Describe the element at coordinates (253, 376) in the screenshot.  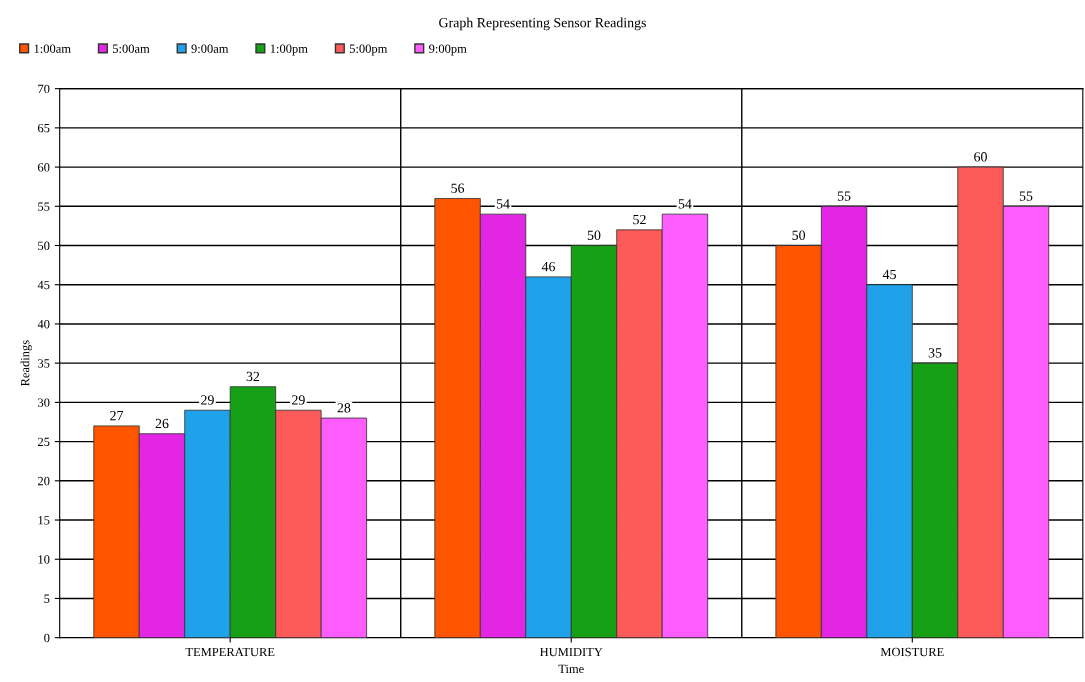
I see `data-label: 32` at that location.